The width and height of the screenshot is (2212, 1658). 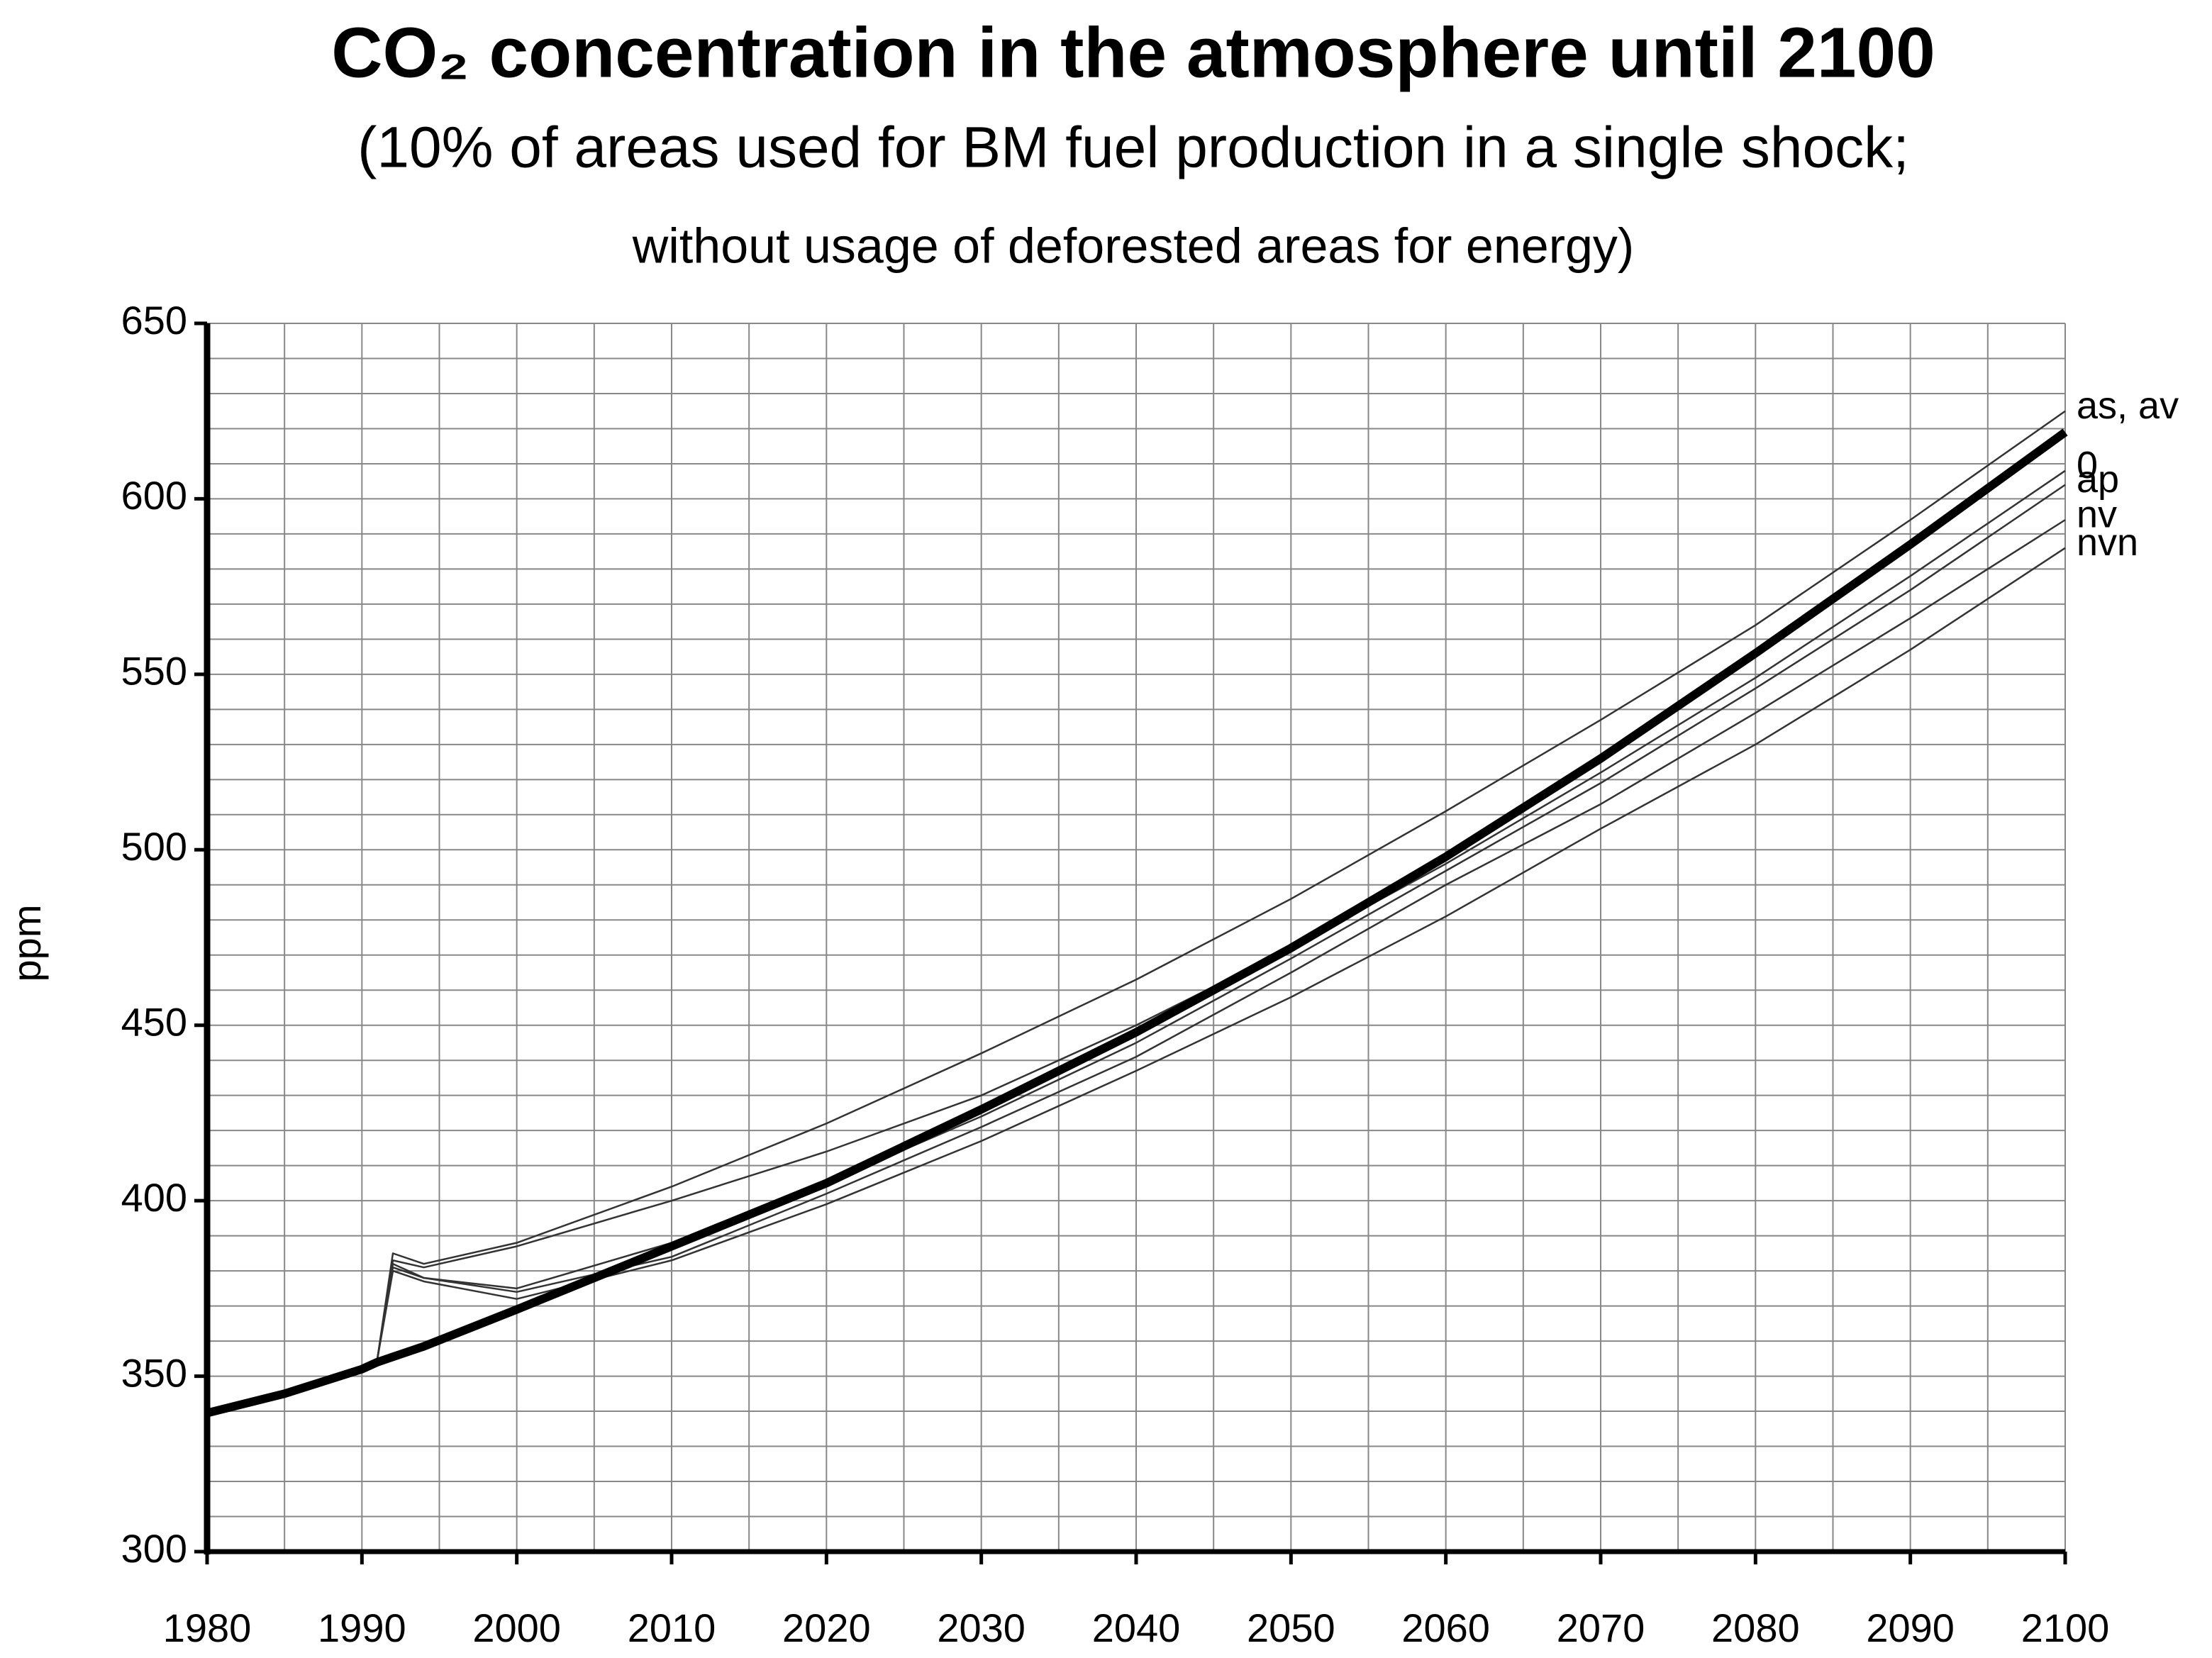 I want to click on y-tick-label: 450, so click(x=154, y=1022).